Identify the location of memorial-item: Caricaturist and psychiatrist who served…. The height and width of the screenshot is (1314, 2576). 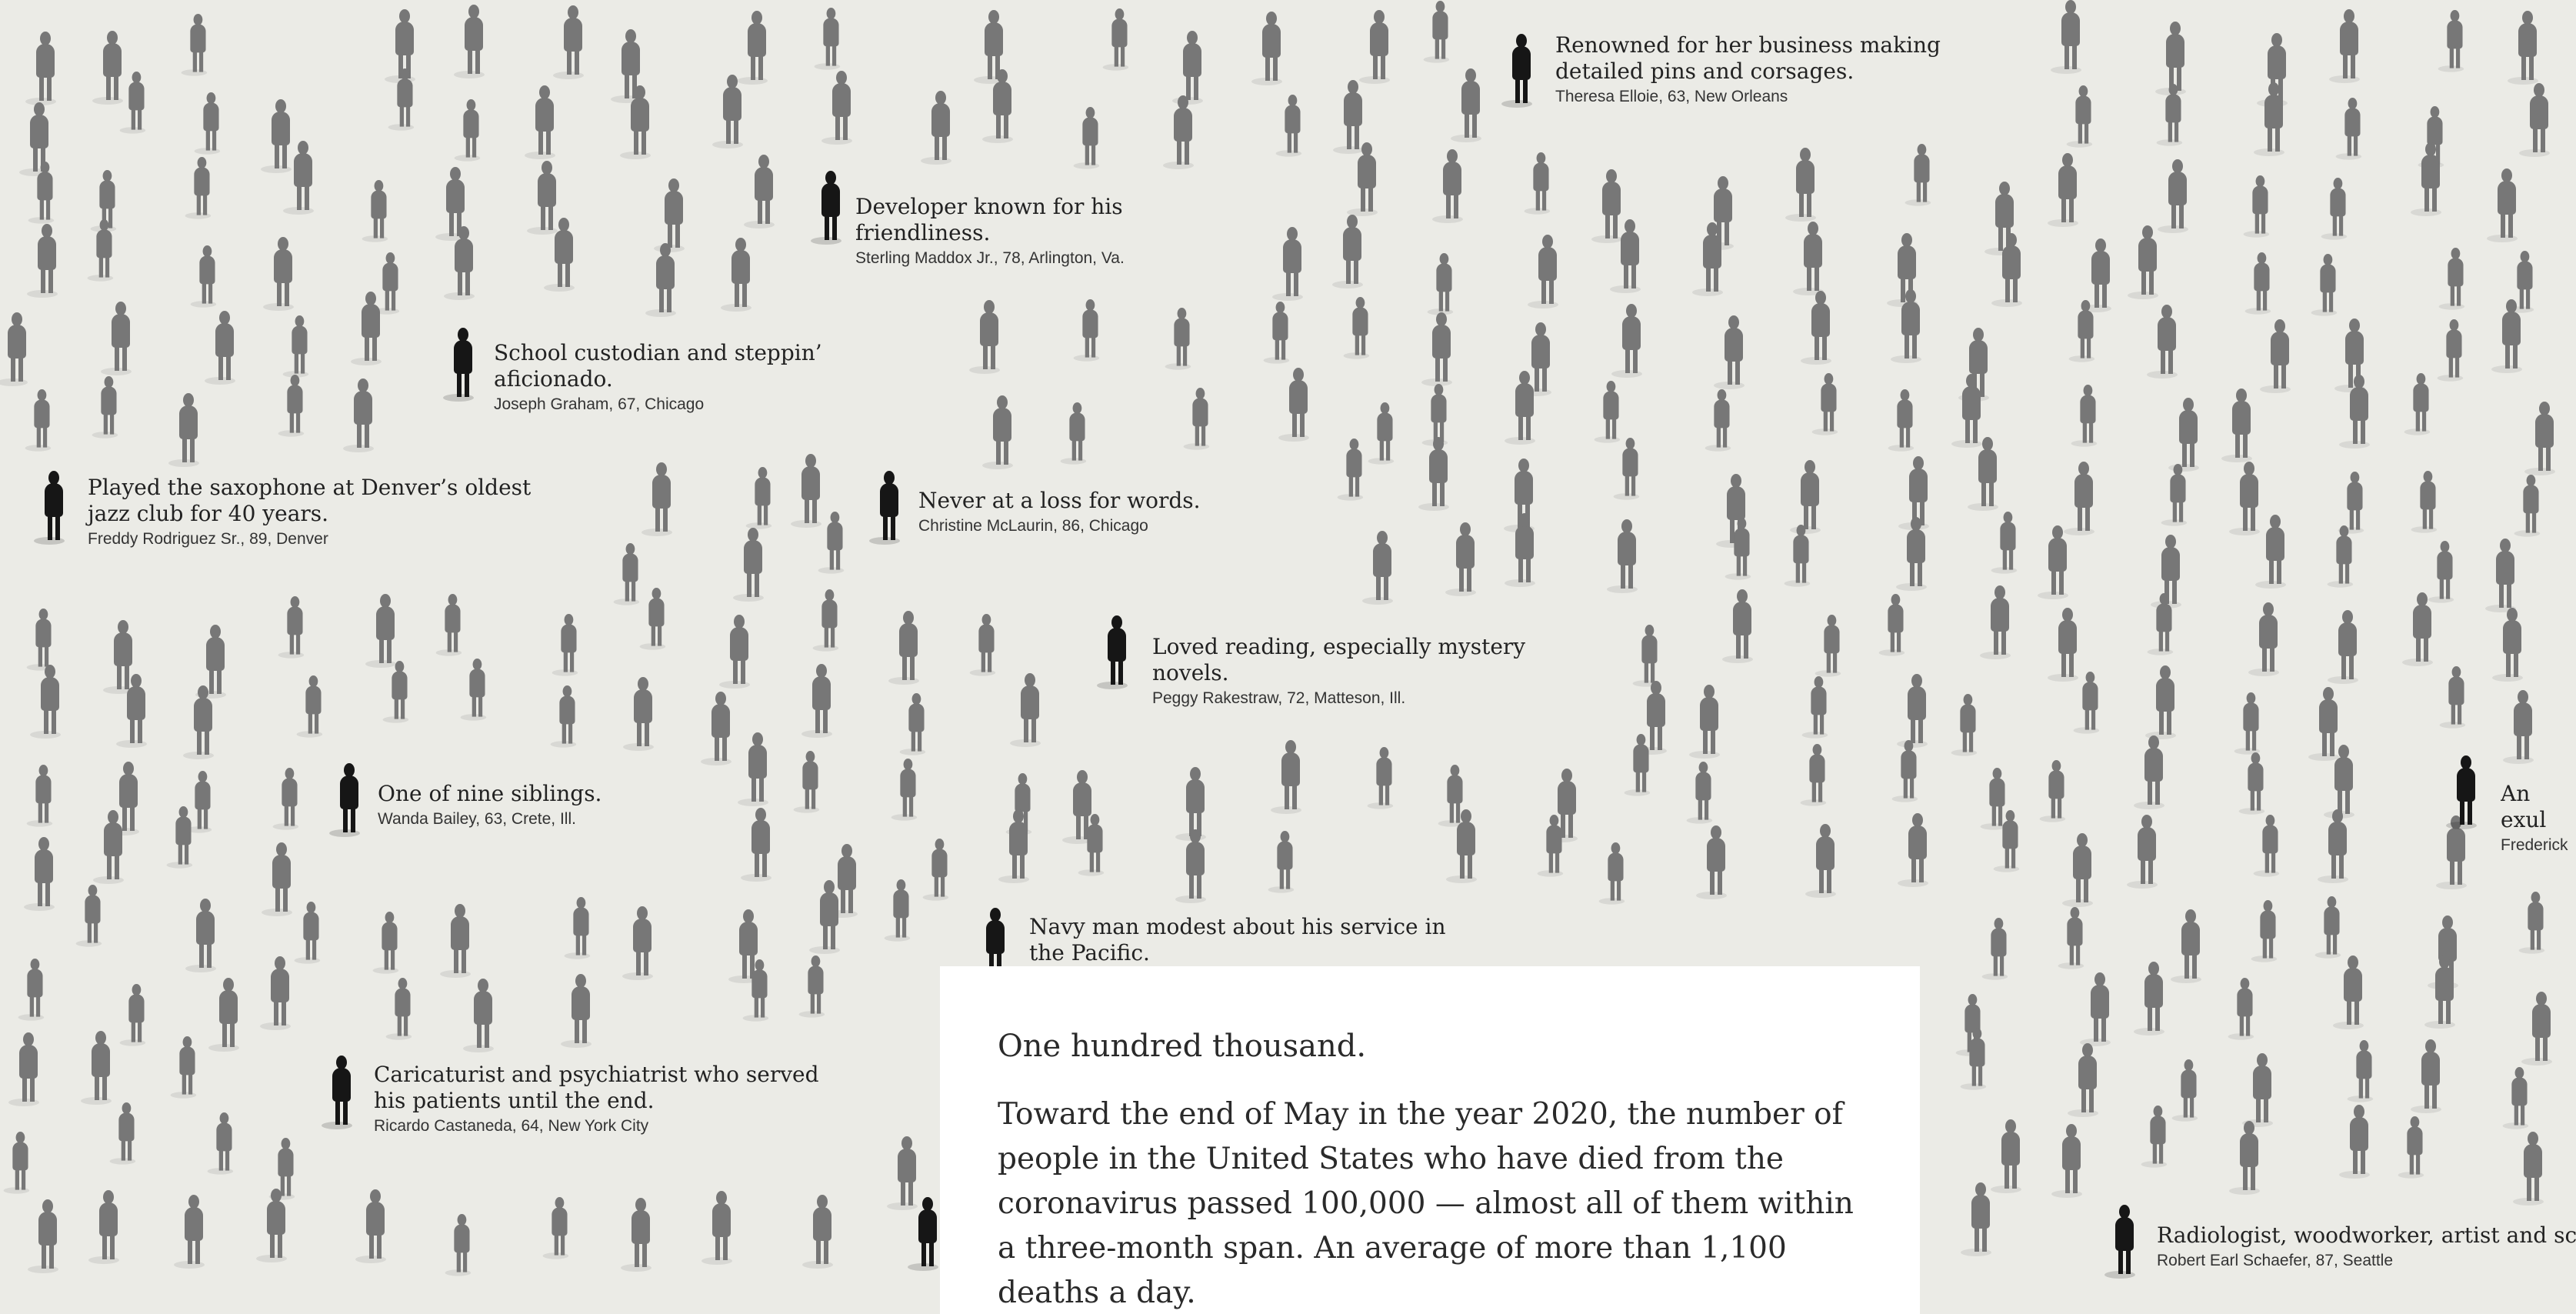
(604, 1099).